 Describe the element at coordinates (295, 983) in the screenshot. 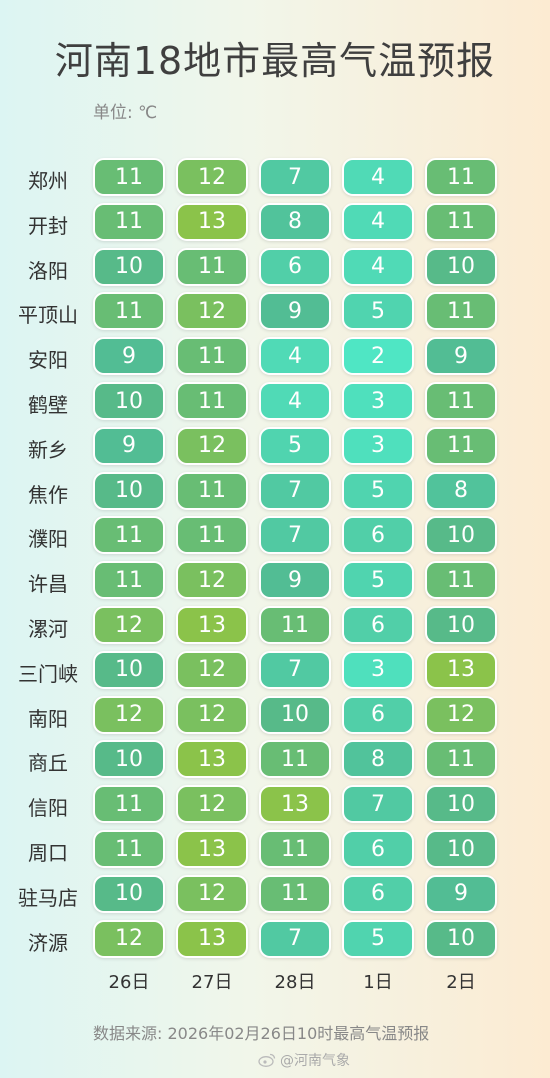

I see `date-label: 28日` at that location.